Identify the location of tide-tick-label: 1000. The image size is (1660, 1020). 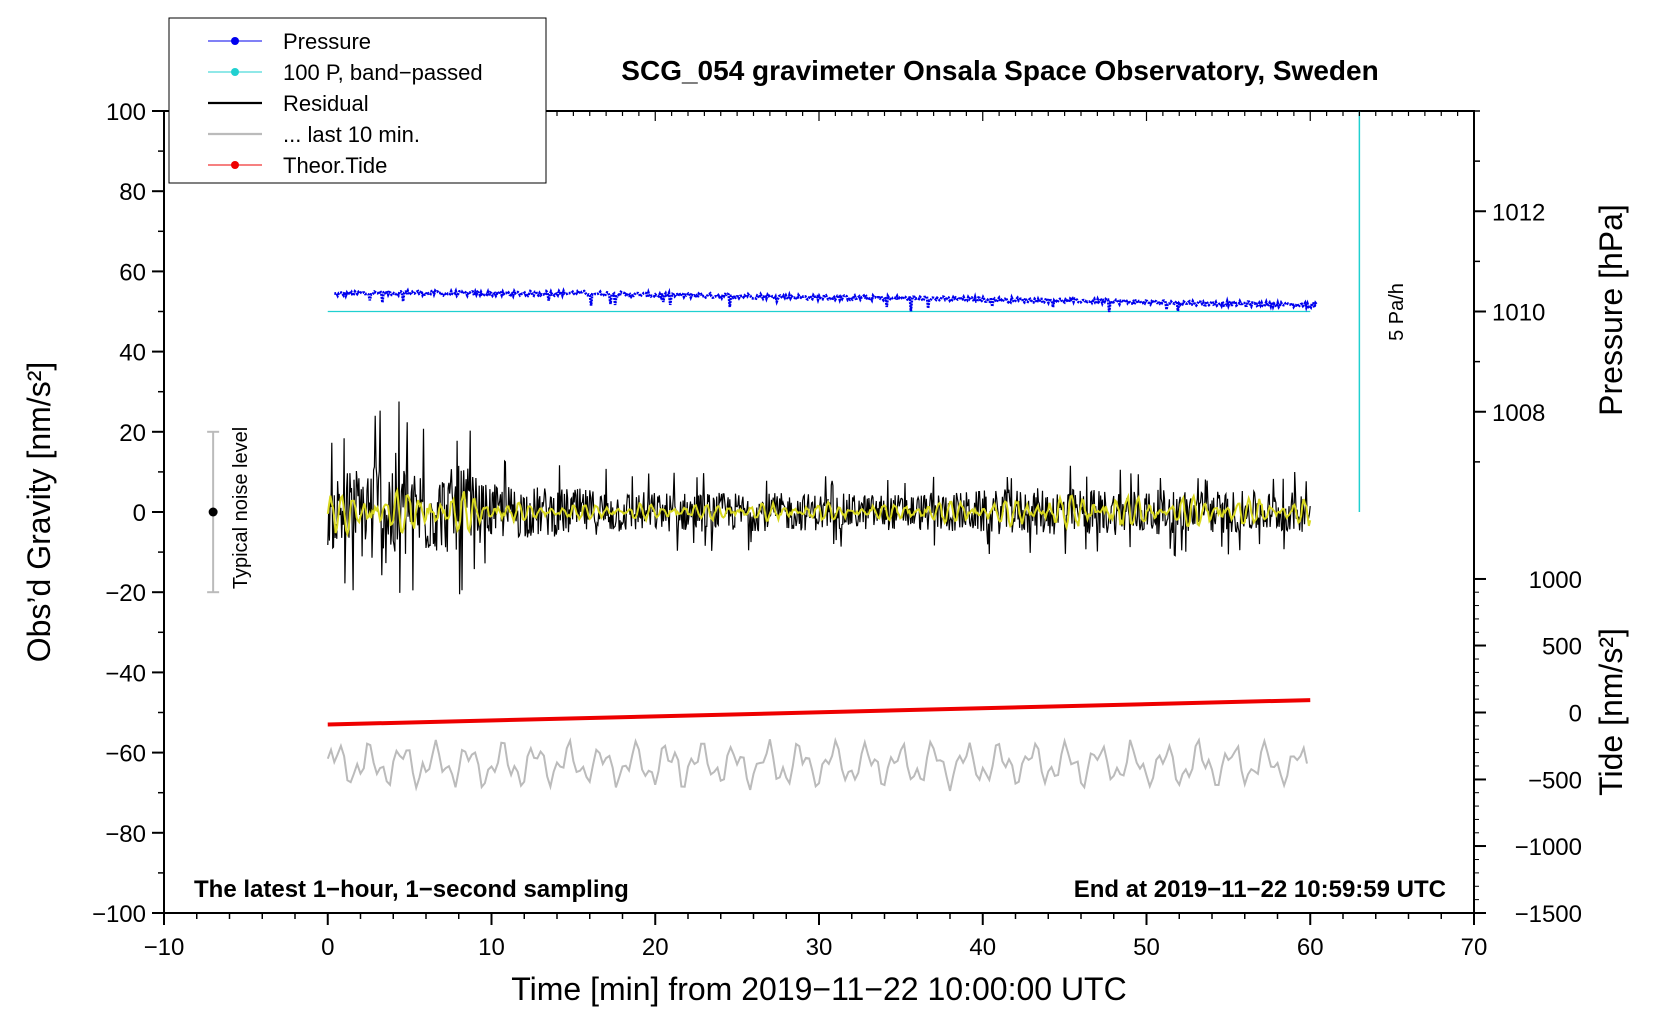
(1555, 580).